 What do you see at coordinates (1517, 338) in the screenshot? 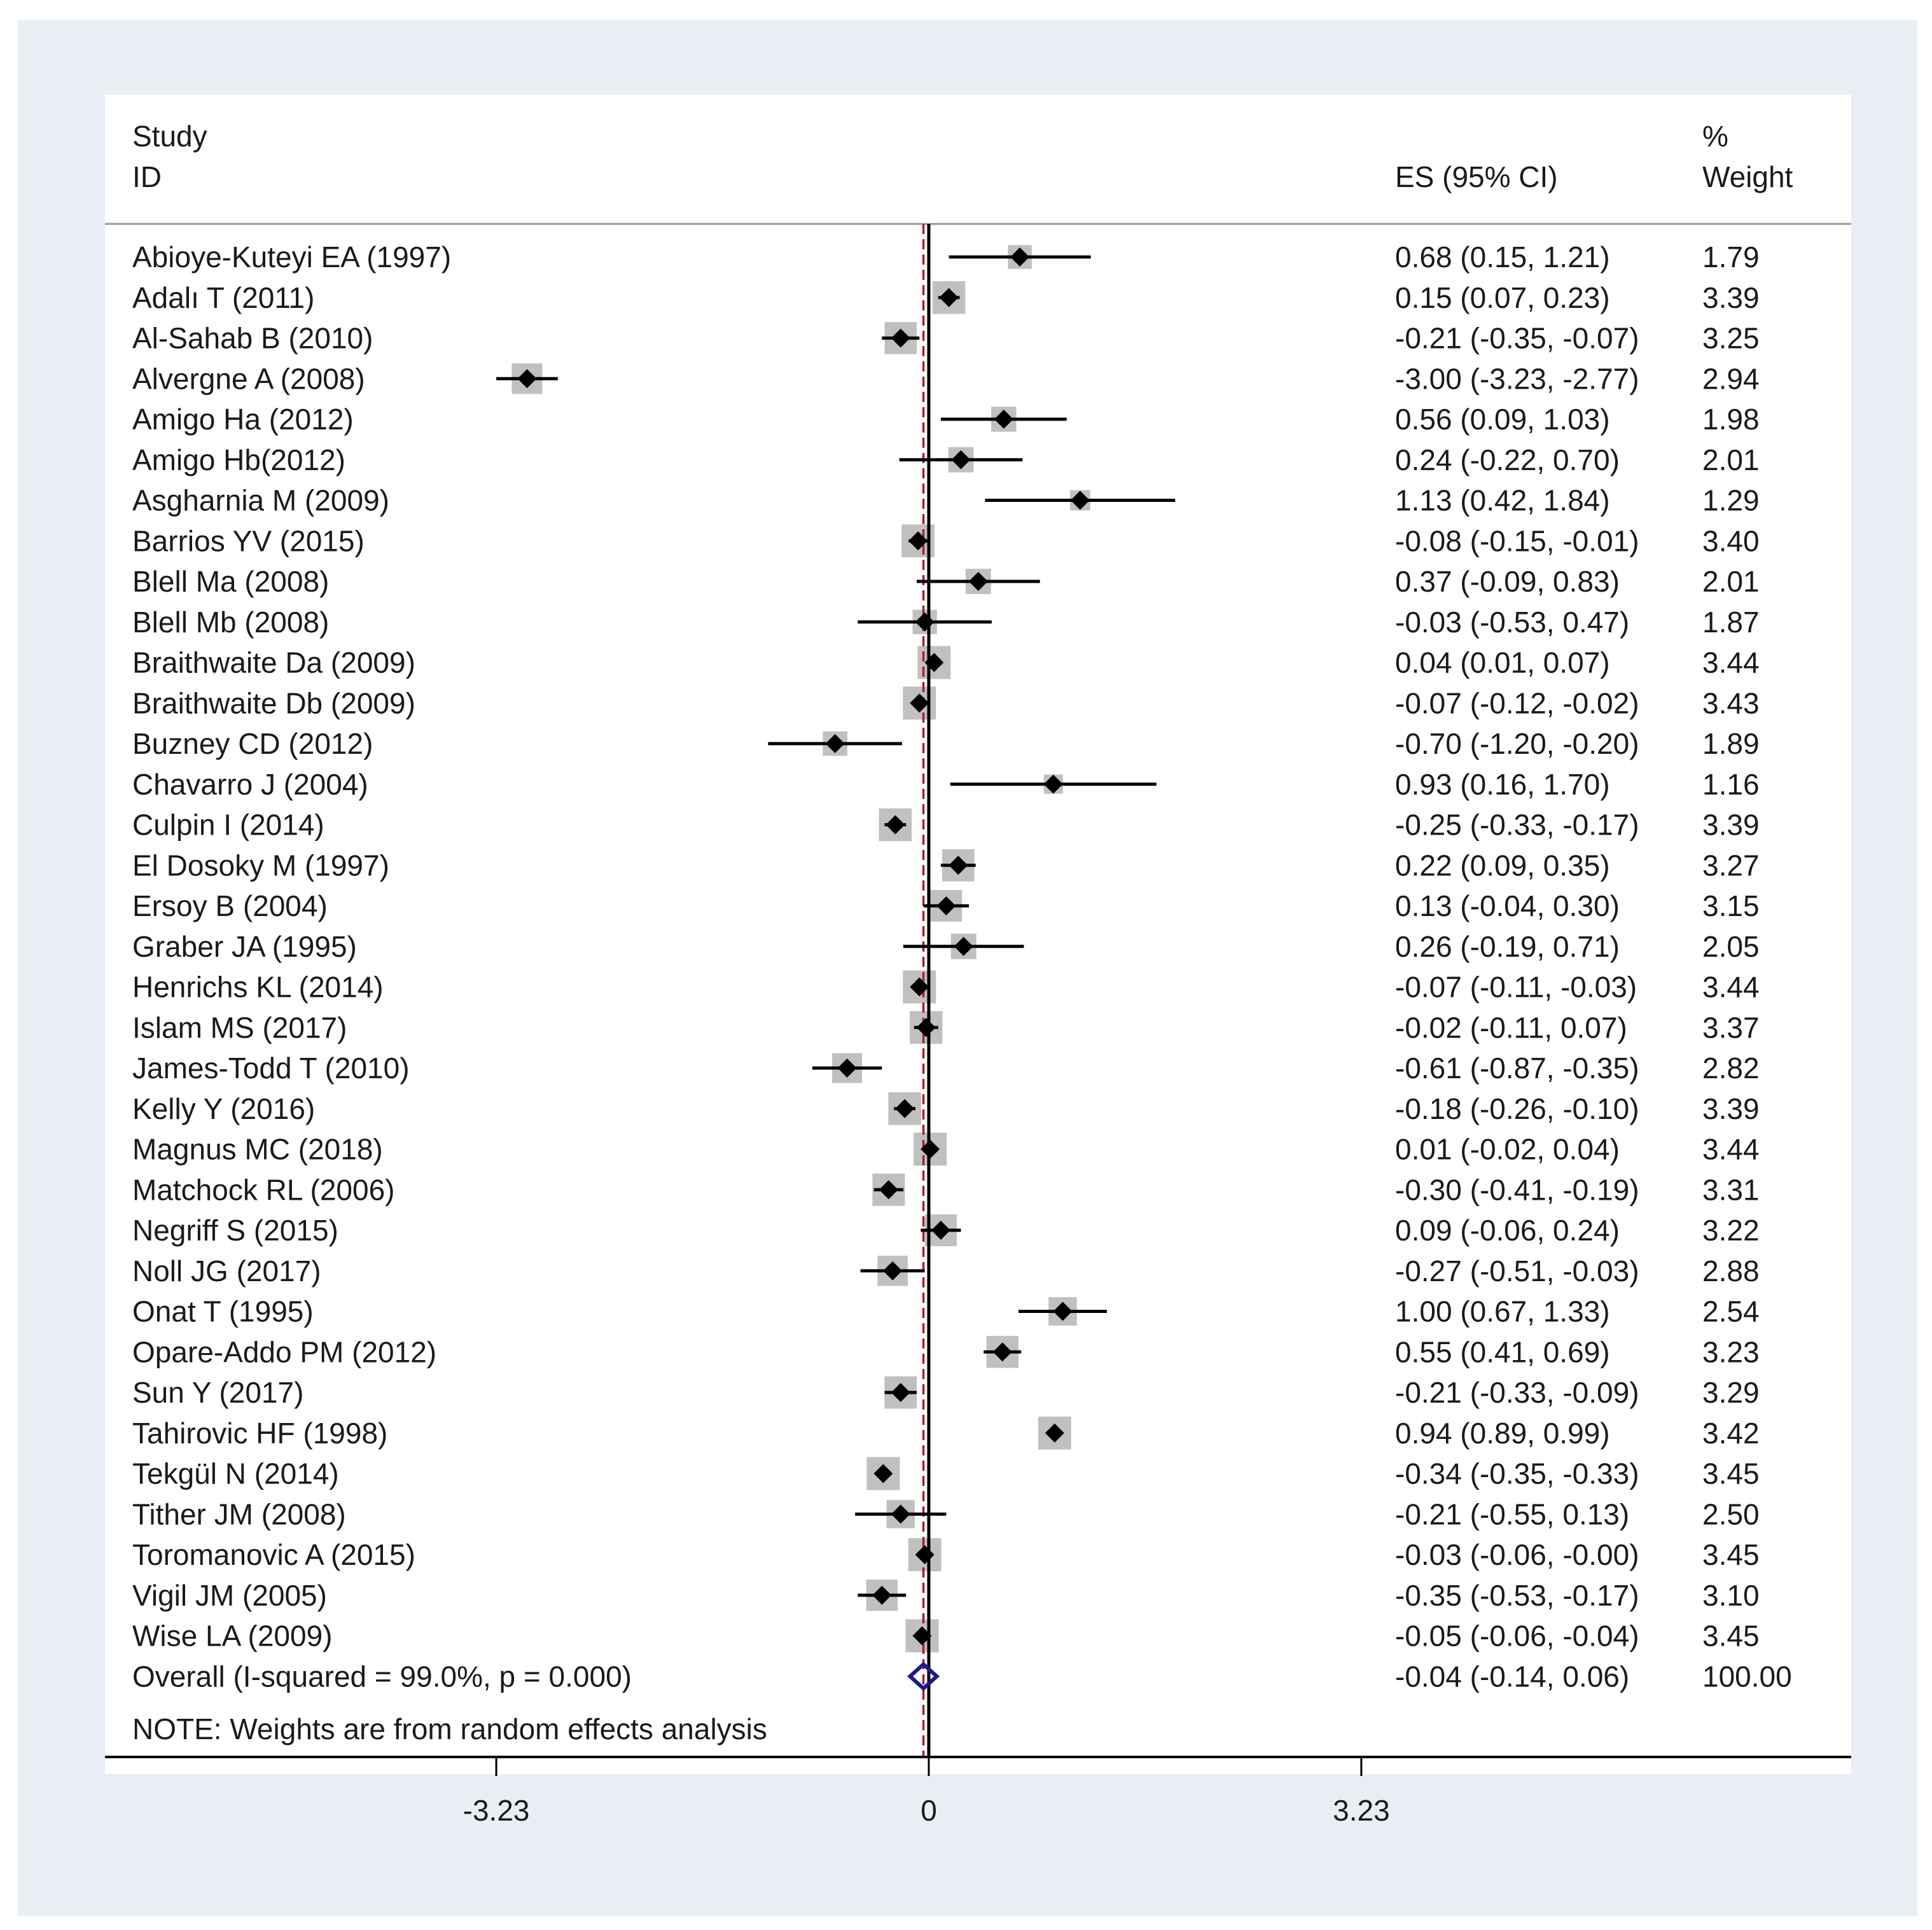
I see `effect-size-label: -0.21 (-0.35, -0.07)` at bounding box center [1517, 338].